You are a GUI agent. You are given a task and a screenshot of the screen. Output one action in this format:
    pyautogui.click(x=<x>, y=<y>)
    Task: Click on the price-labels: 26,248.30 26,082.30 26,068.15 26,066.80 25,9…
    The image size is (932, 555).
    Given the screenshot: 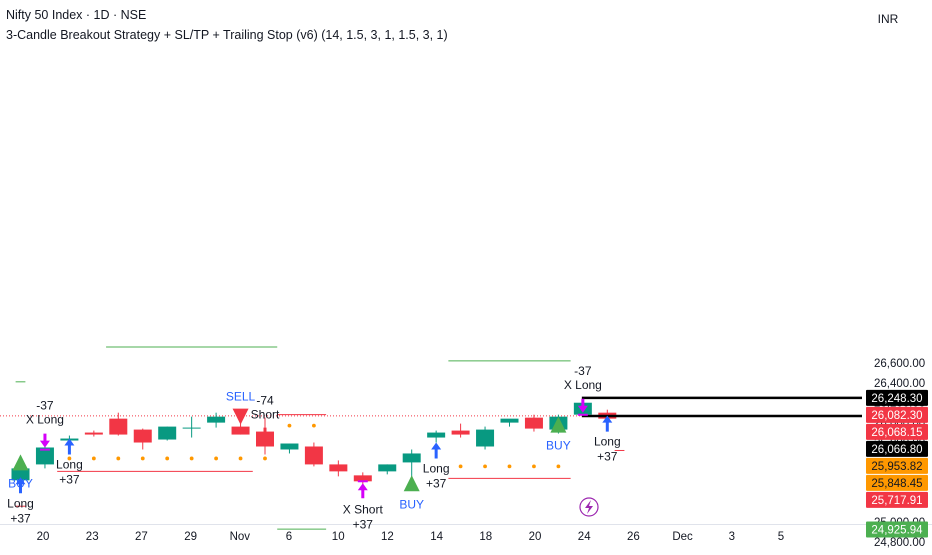 What is the action you would take?
    pyautogui.click(x=897, y=463)
    